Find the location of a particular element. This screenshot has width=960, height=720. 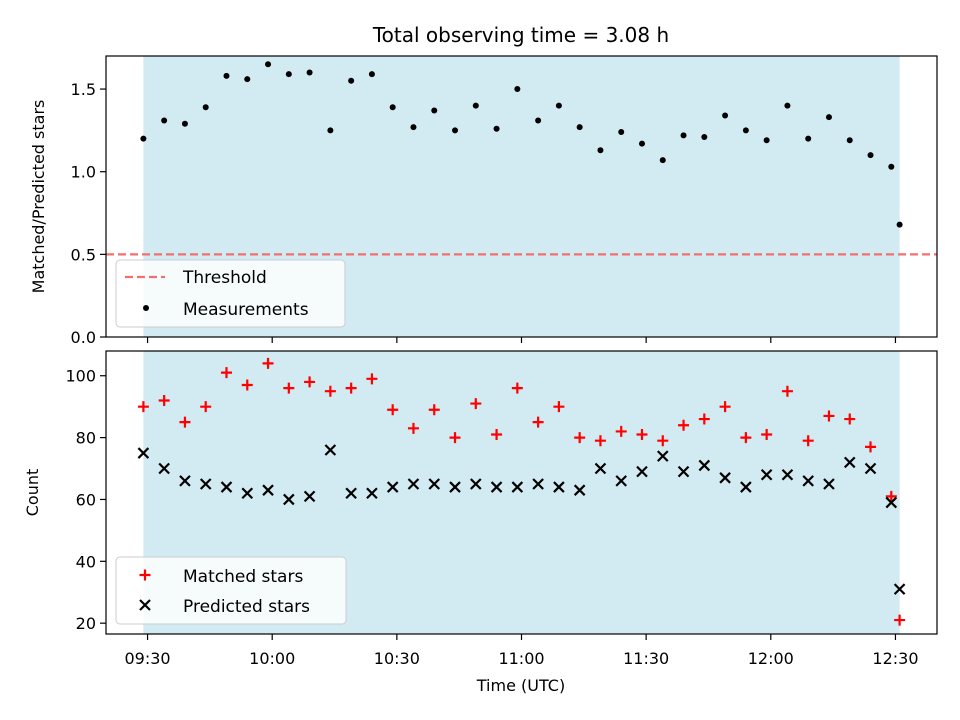

x-tick-label: 12:00 is located at coordinates (771, 658).